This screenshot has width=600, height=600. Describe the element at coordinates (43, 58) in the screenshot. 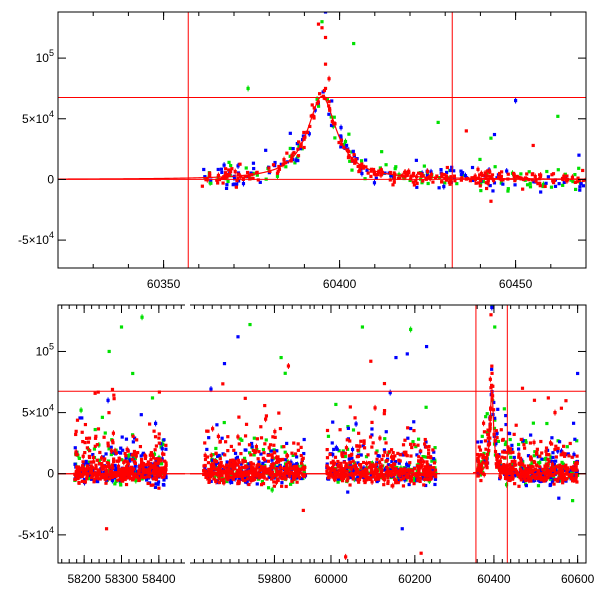

I see `top-panel-ytick-label-base: 10` at that location.